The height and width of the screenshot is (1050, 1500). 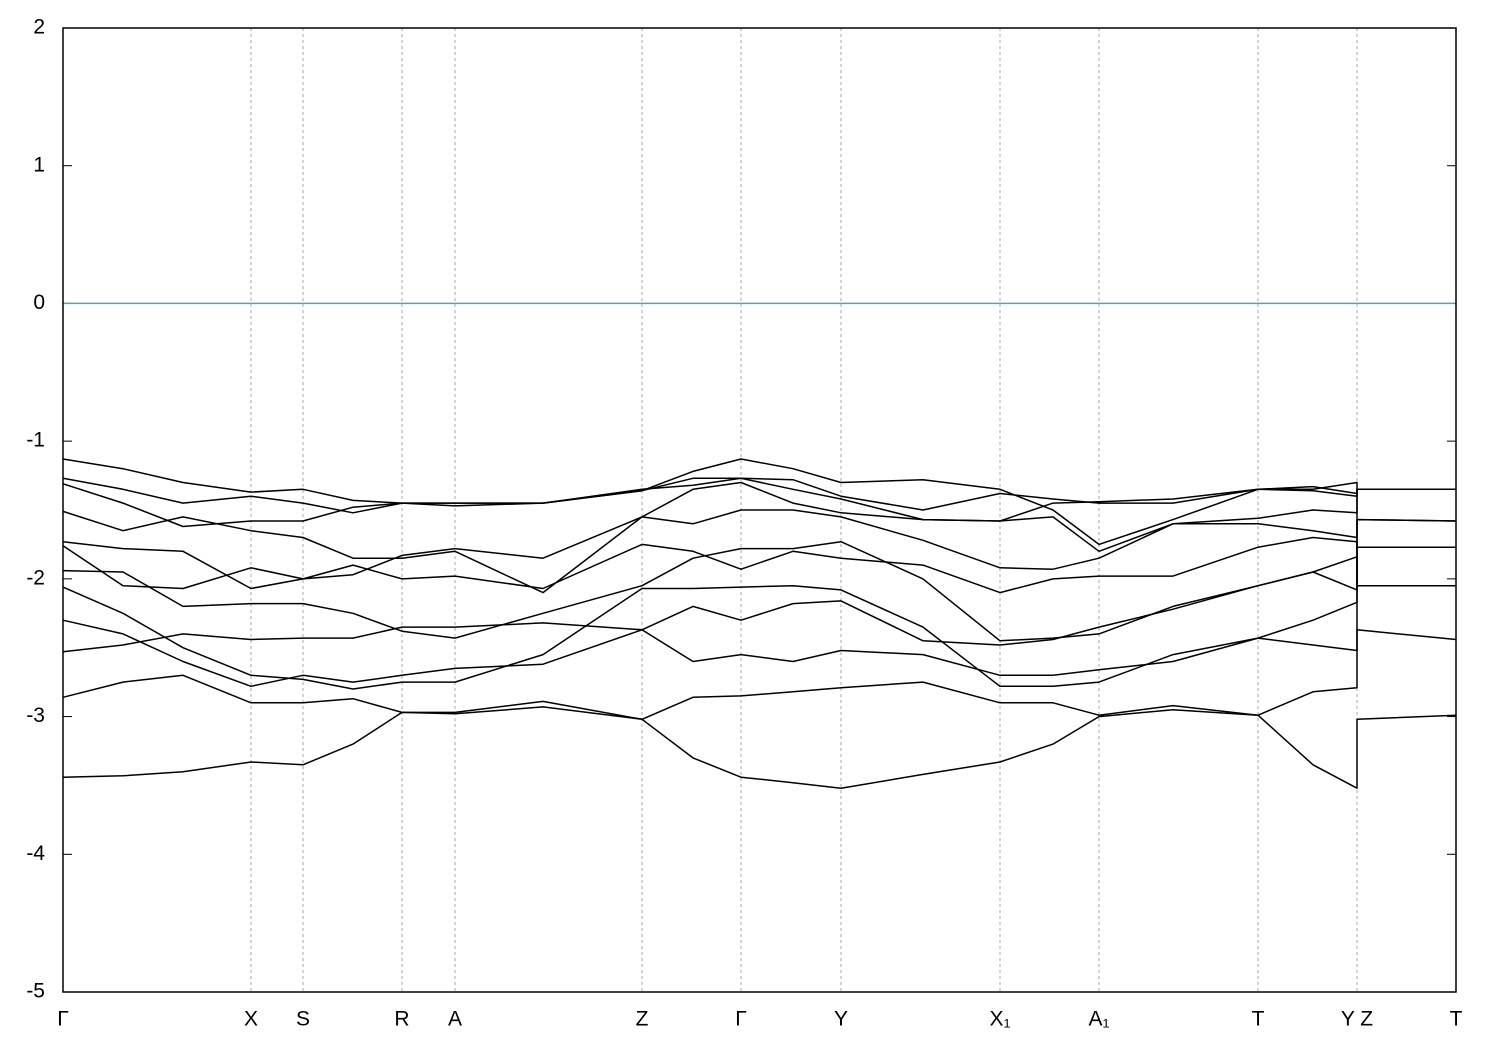 What do you see at coordinates (35, 991) in the screenshot?
I see `y-tick-label: -5` at bounding box center [35, 991].